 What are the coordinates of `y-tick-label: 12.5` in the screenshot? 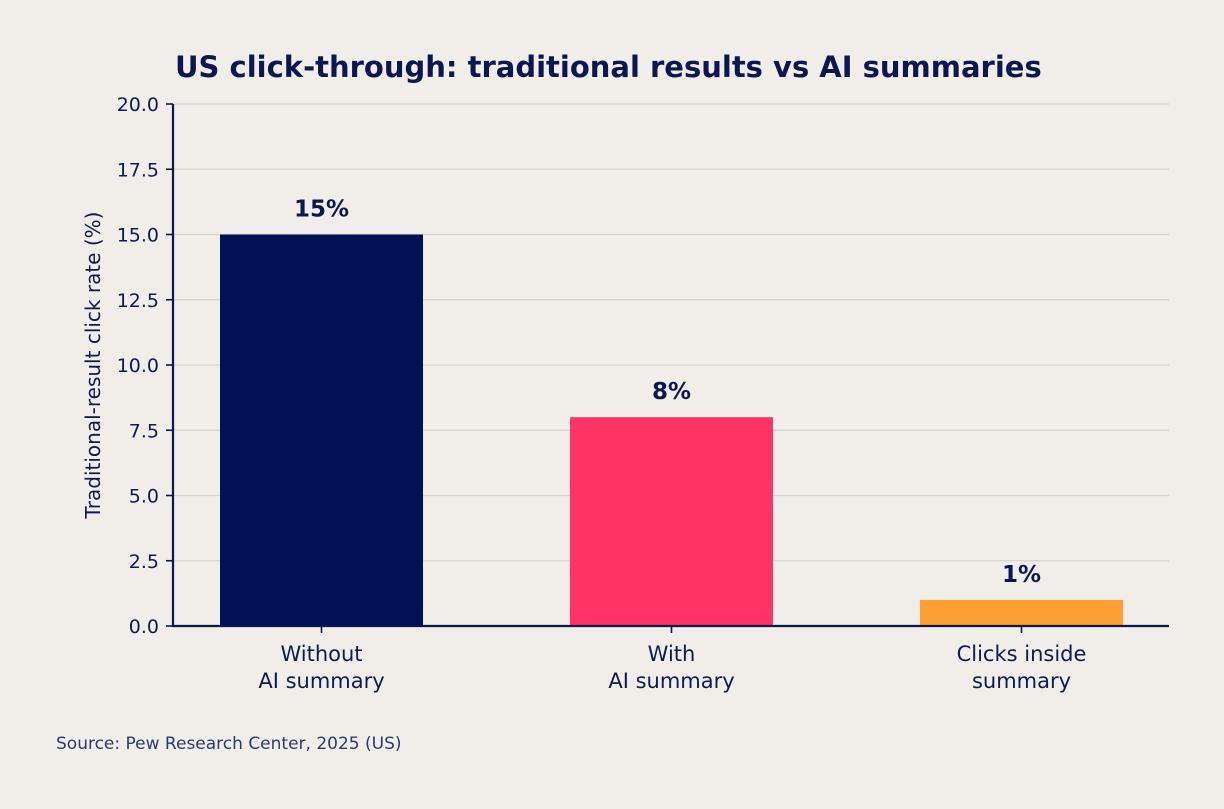 It's located at (138, 301).